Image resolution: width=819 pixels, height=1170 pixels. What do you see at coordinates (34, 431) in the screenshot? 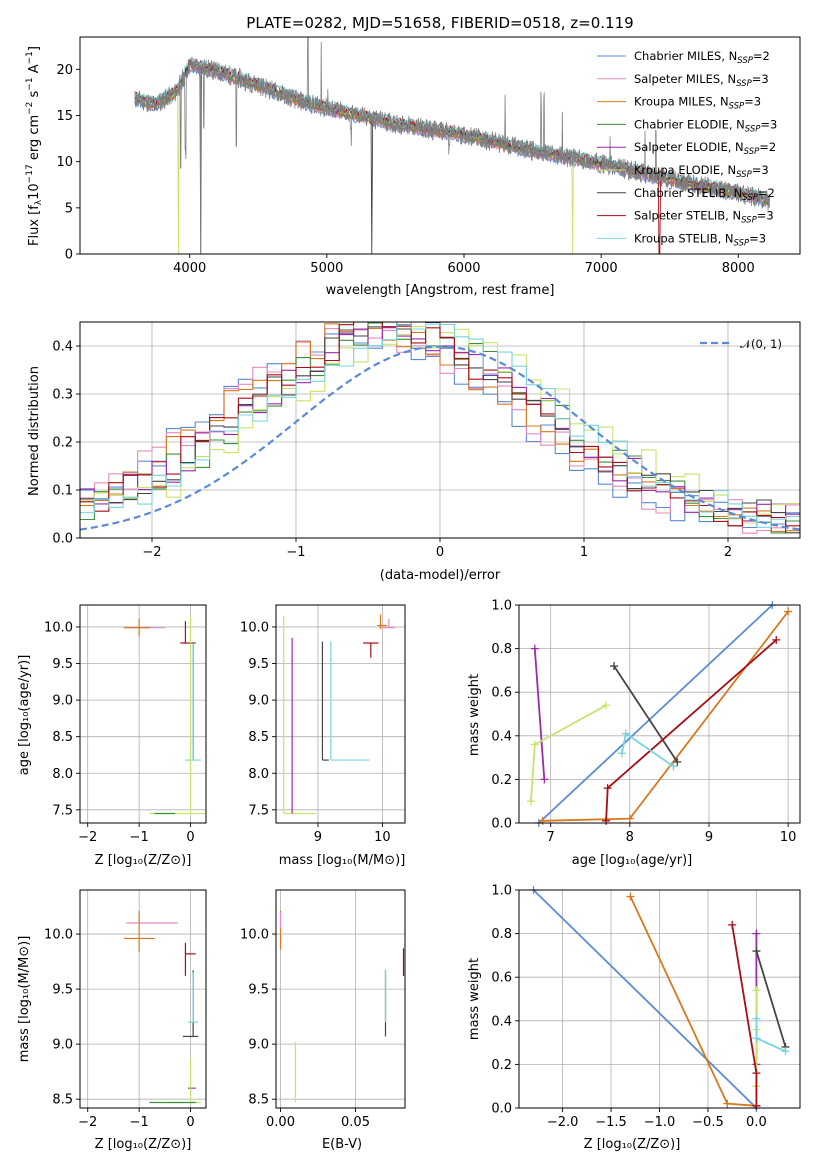
I see `residuals-ylabel: Normed distribution` at bounding box center [34, 431].